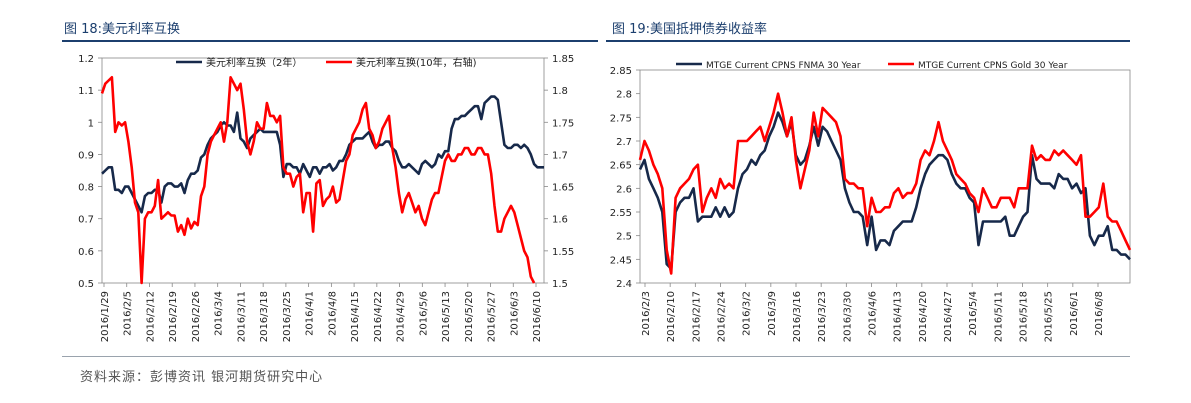 The height and width of the screenshot is (403, 1191). I want to click on left-x-tick-label: 2016/6/3, so click(514, 313).